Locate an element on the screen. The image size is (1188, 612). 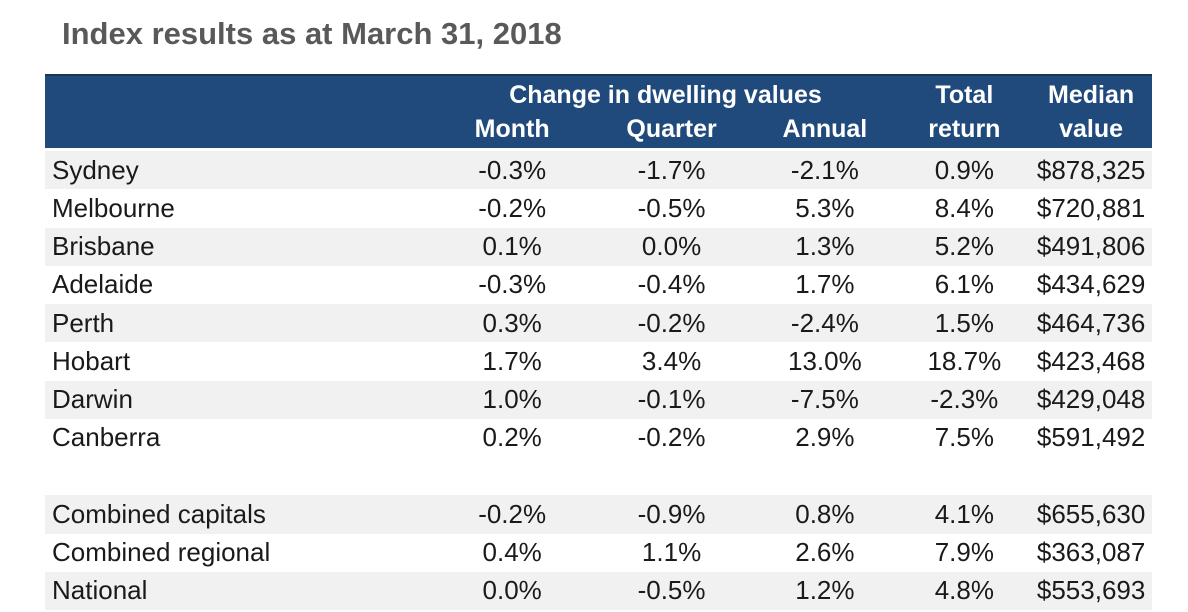
cell-quarter: -0.4% is located at coordinates (671, 284).